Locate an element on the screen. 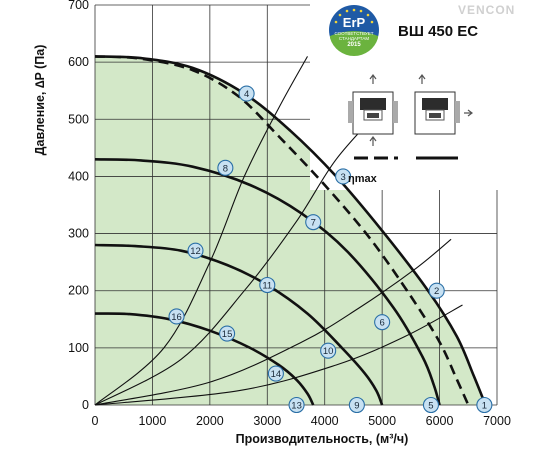 The width and height of the screenshot is (550, 450). erp-badge-line2: СТАНДАРТАМ is located at coordinates (354, 38).